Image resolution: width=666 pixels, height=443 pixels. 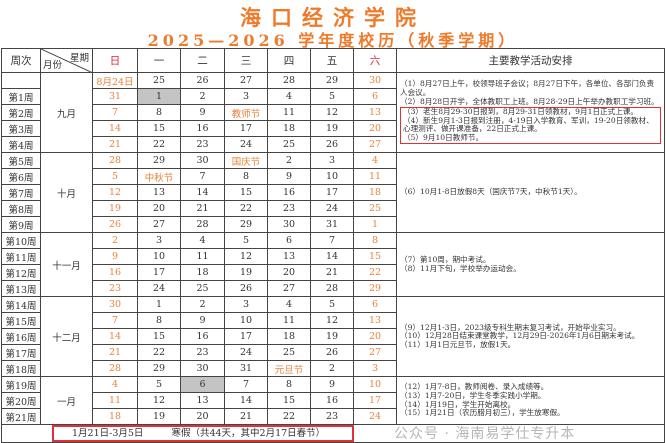 I want to click on week-row: 第21周 18 19 20 21 22 23 24, so click(x=333, y=416).